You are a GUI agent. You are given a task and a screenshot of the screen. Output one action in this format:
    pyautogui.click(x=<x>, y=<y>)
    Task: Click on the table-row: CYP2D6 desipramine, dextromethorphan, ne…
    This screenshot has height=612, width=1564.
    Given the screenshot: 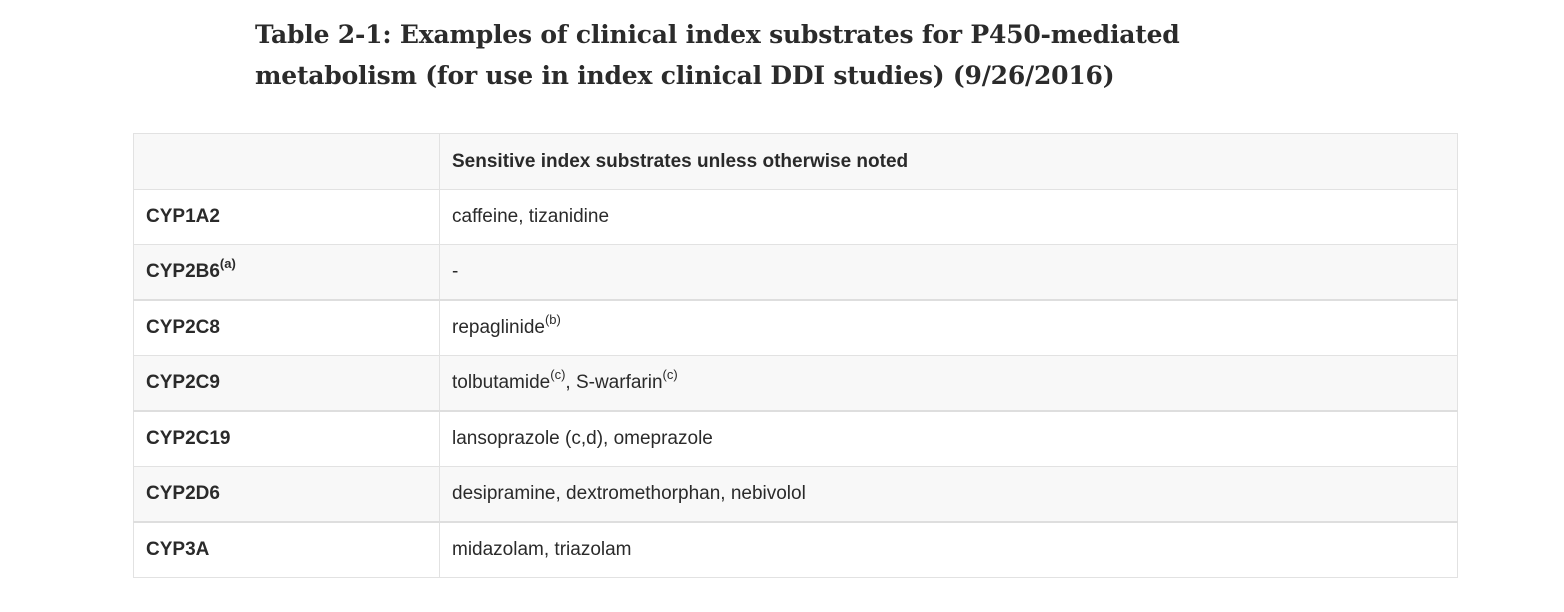 What is the action you would take?
    pyautogui.click(x=795, y=494)
    